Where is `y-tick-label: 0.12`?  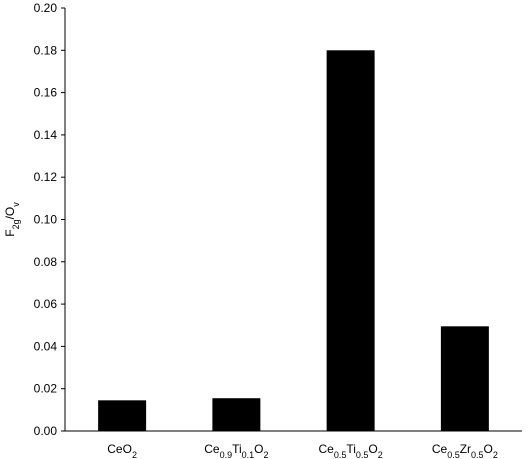 y-tick-label: 0.12 is located at coordinates (46, 177).